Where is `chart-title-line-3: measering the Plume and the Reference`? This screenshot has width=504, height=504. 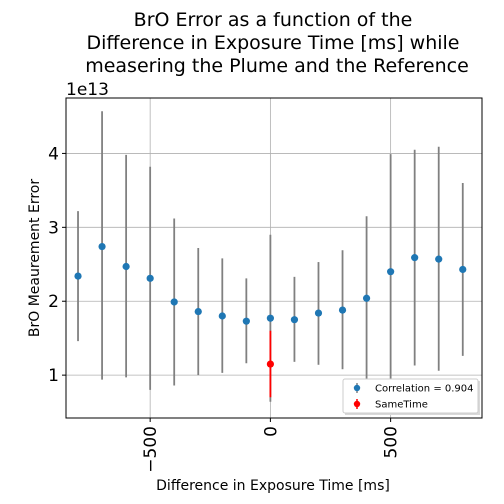
chart-title-line-3: measering the Plume and the Reference is located at coordinates (277, 66).